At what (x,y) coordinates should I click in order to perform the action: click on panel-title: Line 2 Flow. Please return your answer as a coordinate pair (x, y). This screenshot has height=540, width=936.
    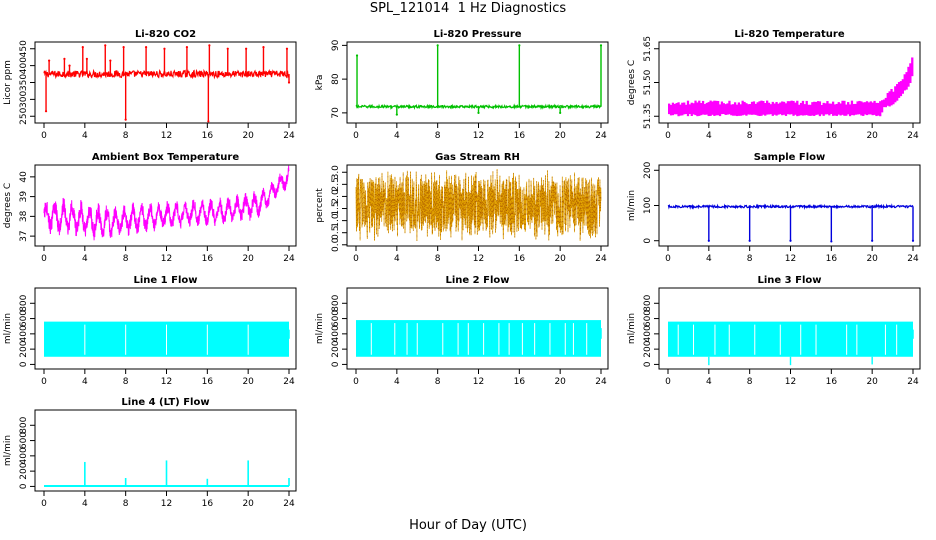
    Looking at the image, I should click on (478, 280).